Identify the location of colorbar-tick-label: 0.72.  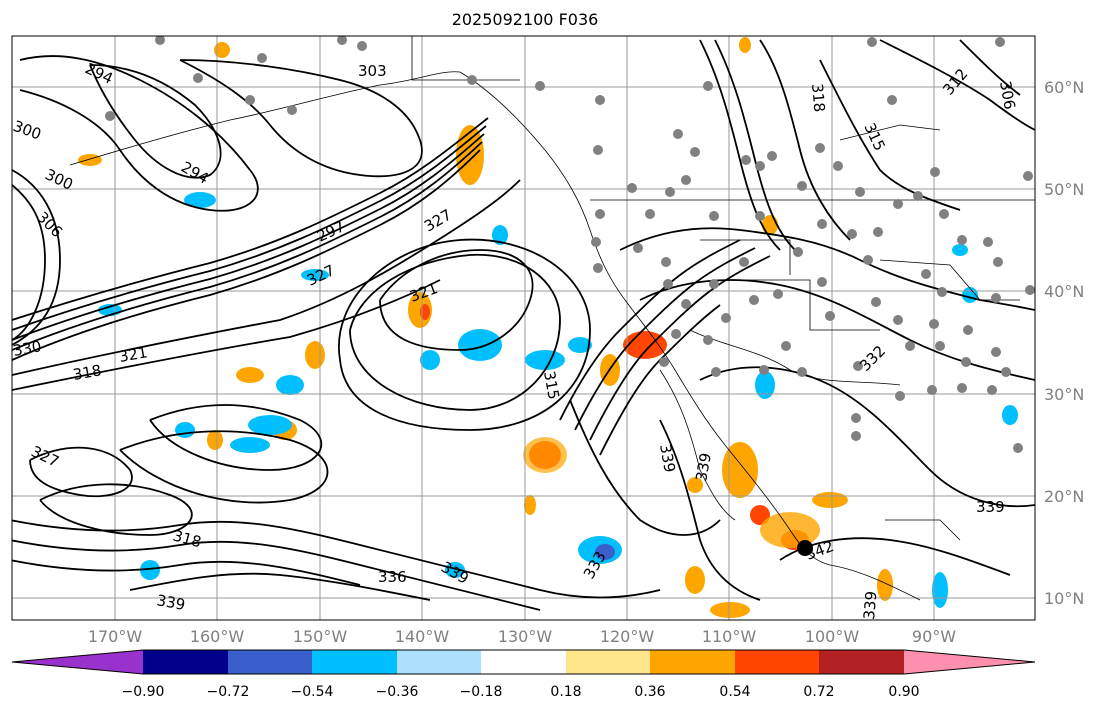
(818, 692).